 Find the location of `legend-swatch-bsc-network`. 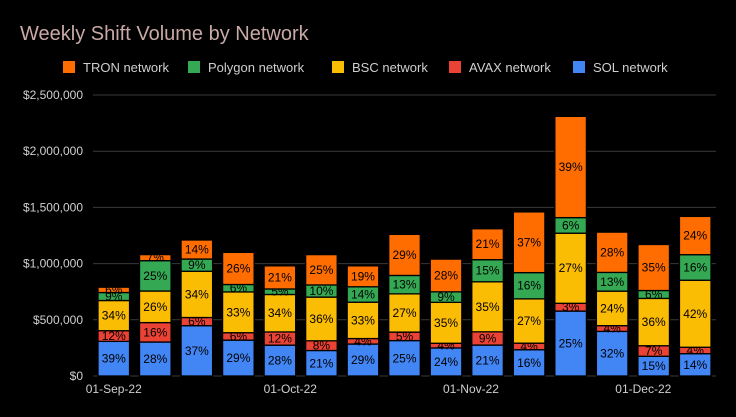

legend-swatch-bsc-network is located at coordinates (338, 67).